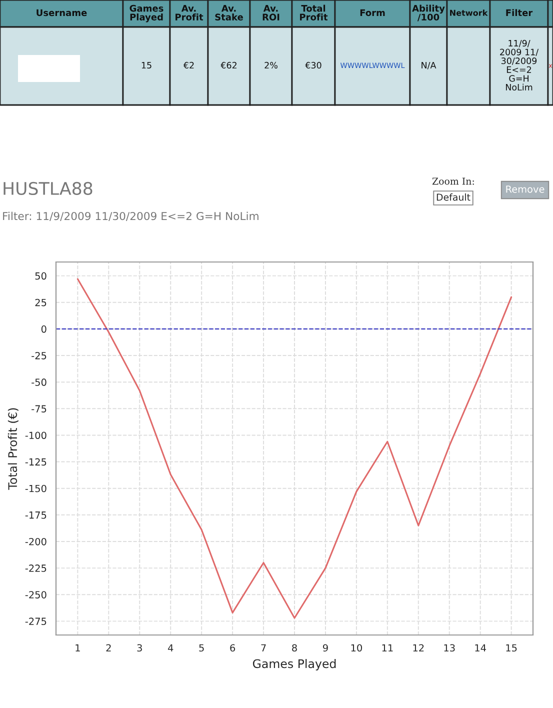  I want to click on category-label: Av. ROI, so click(271, 12).